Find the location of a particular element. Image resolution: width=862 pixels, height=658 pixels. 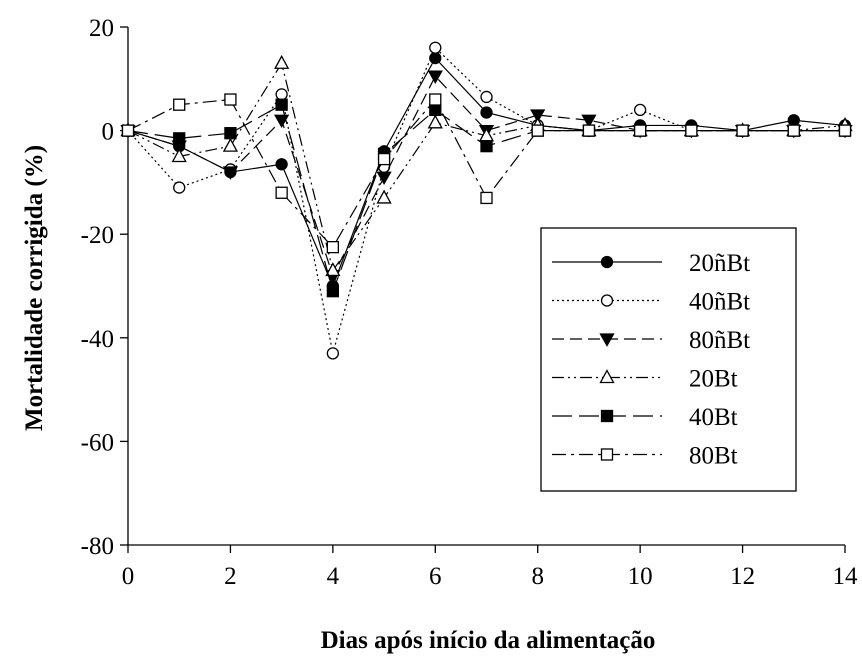

y-tick-label: -40 is located at coordinates (97, 339).